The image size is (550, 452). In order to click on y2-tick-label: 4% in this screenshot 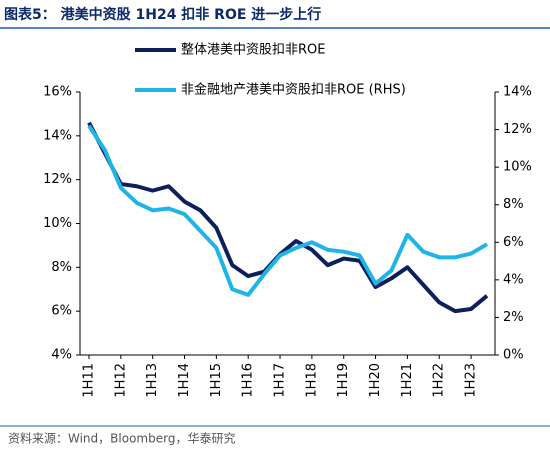, I will do `click(513, 279)`.